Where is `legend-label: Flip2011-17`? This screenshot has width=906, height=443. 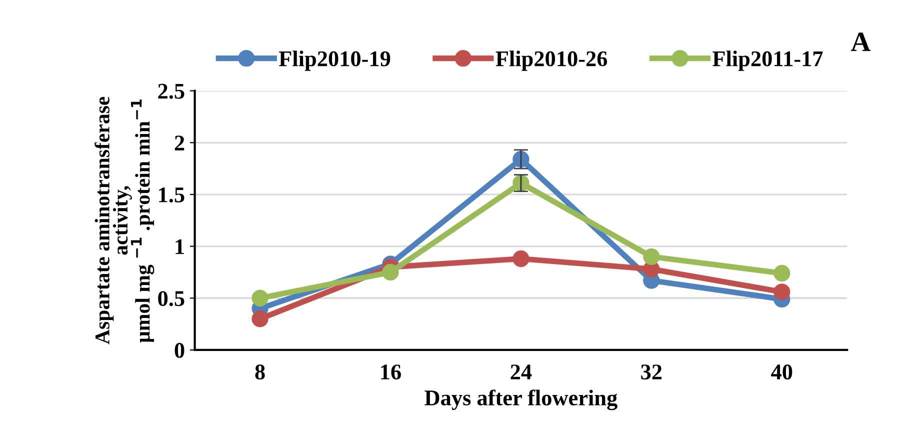
legend-label: Flip2011-17 is located at coordinates (767, 60).